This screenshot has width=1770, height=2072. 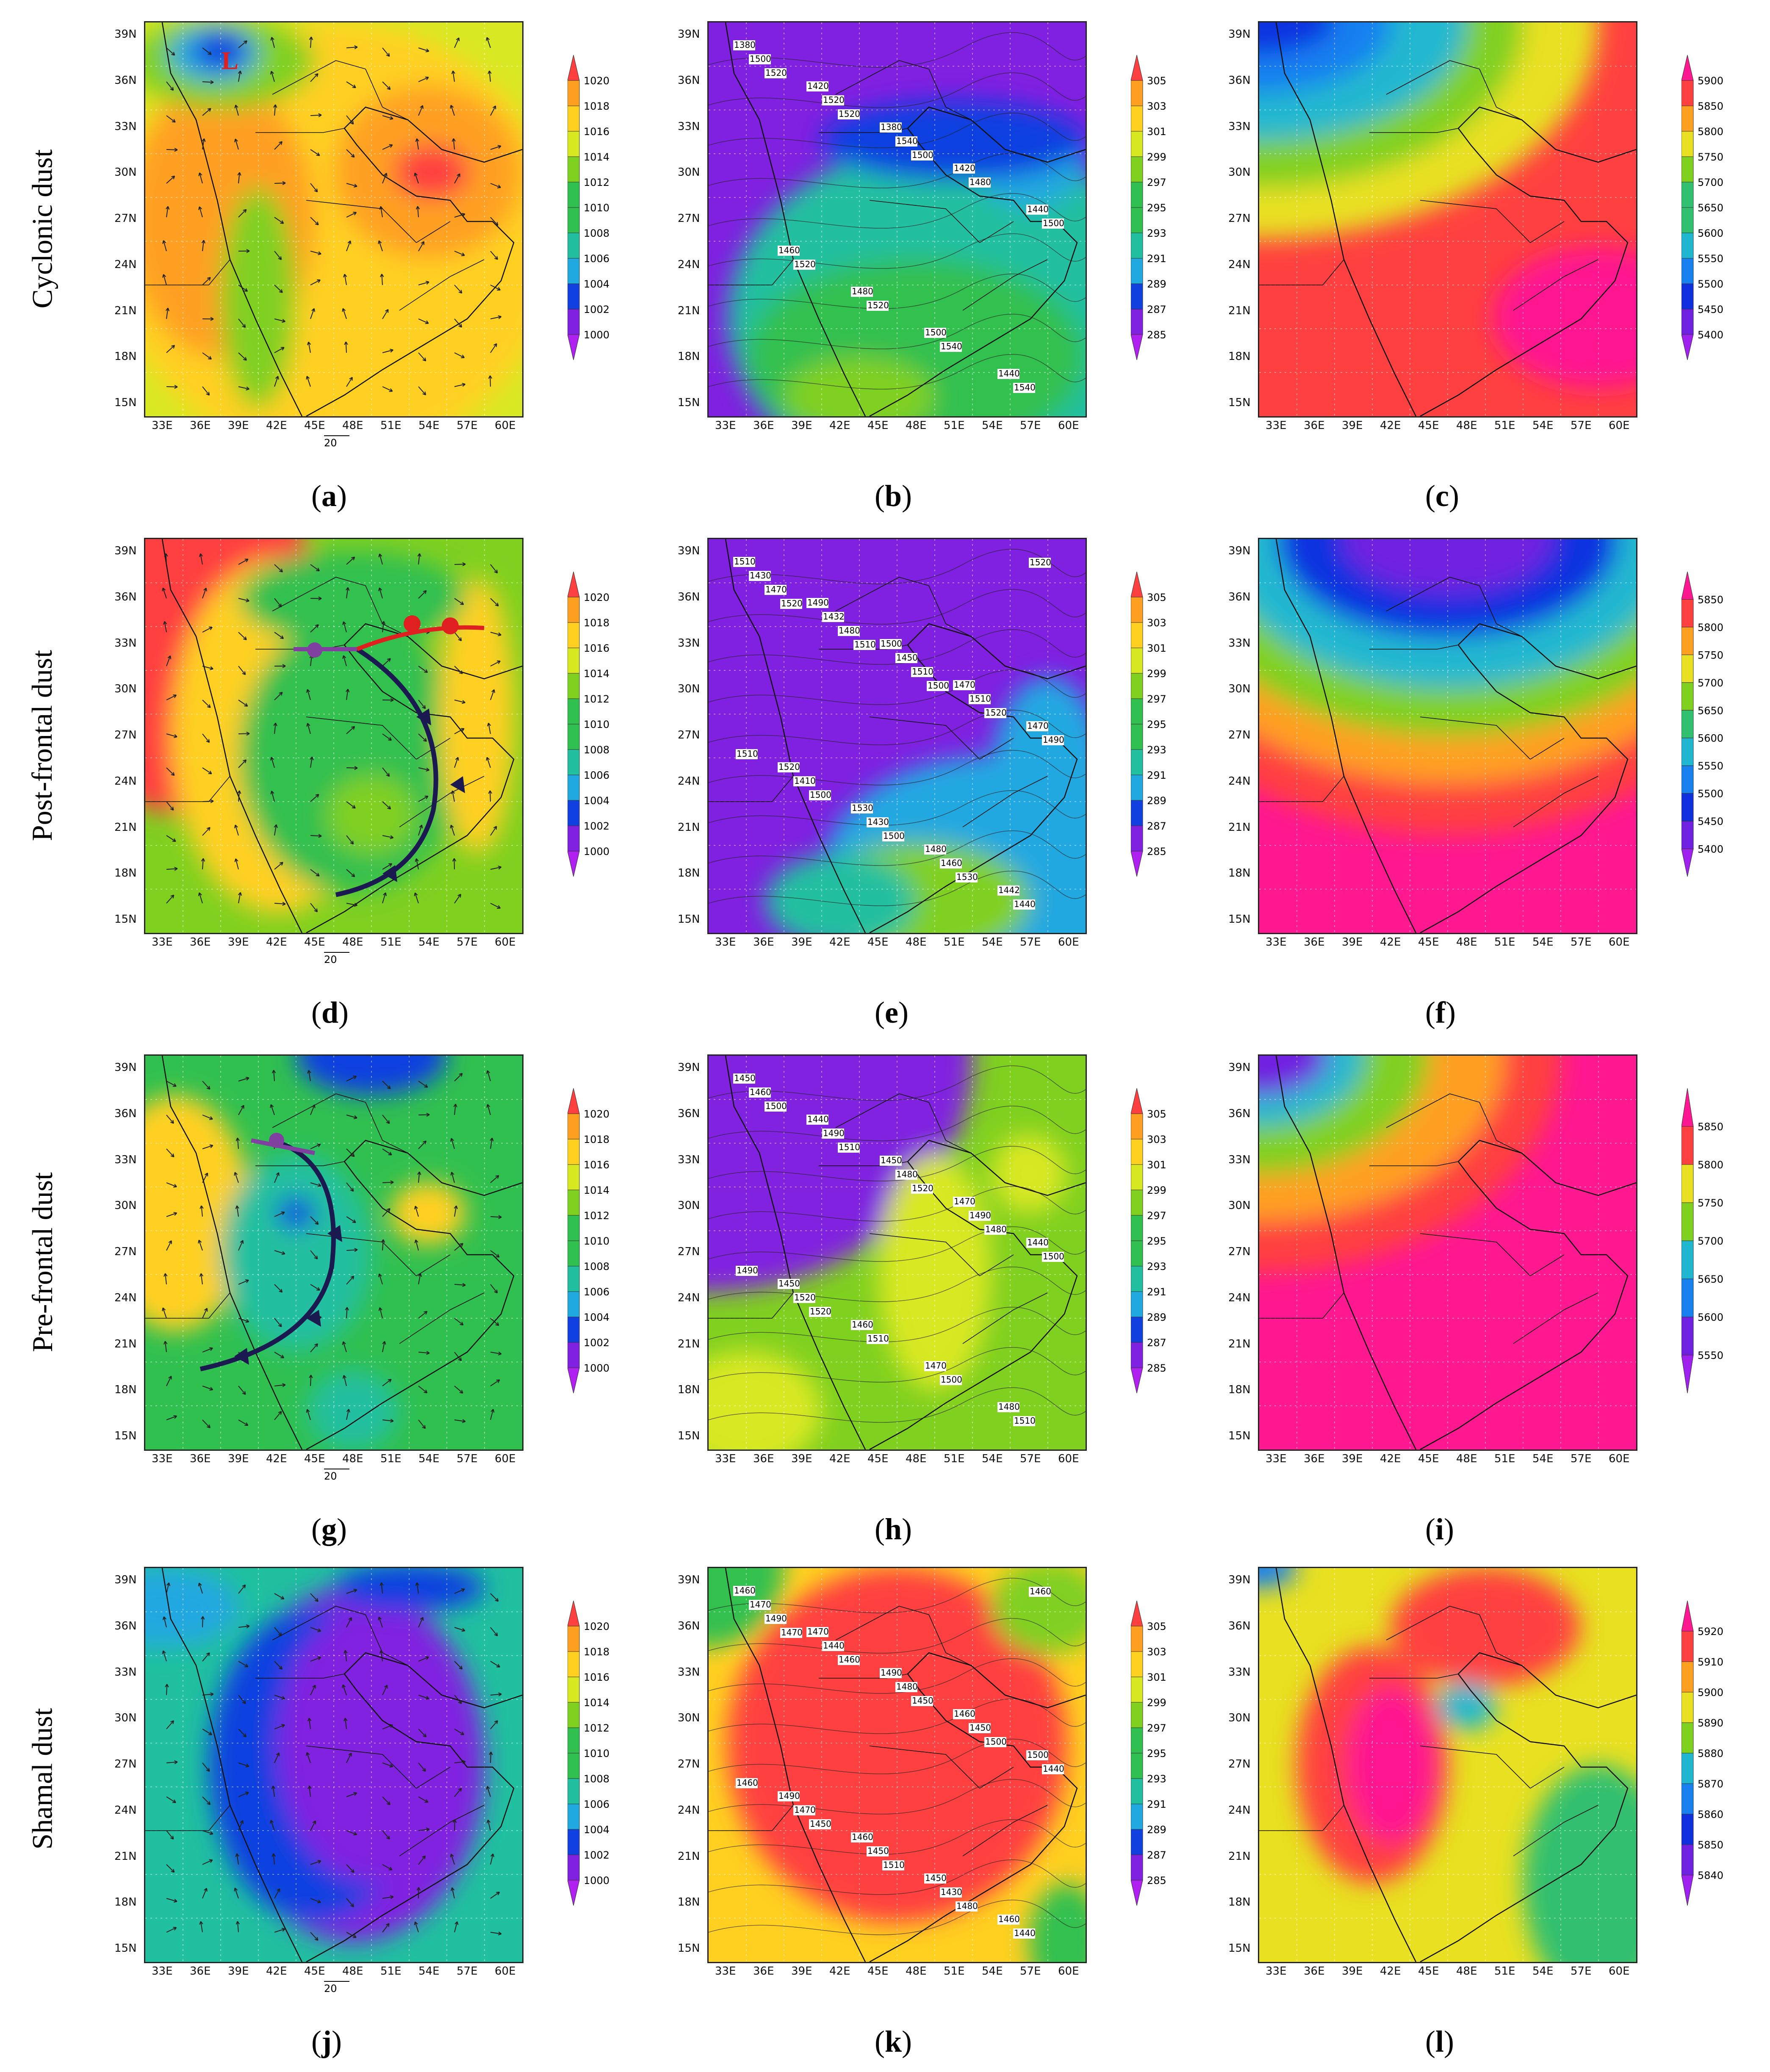 I want to click on colorbar-tick-label: 1006, so click(x=597, y=259).